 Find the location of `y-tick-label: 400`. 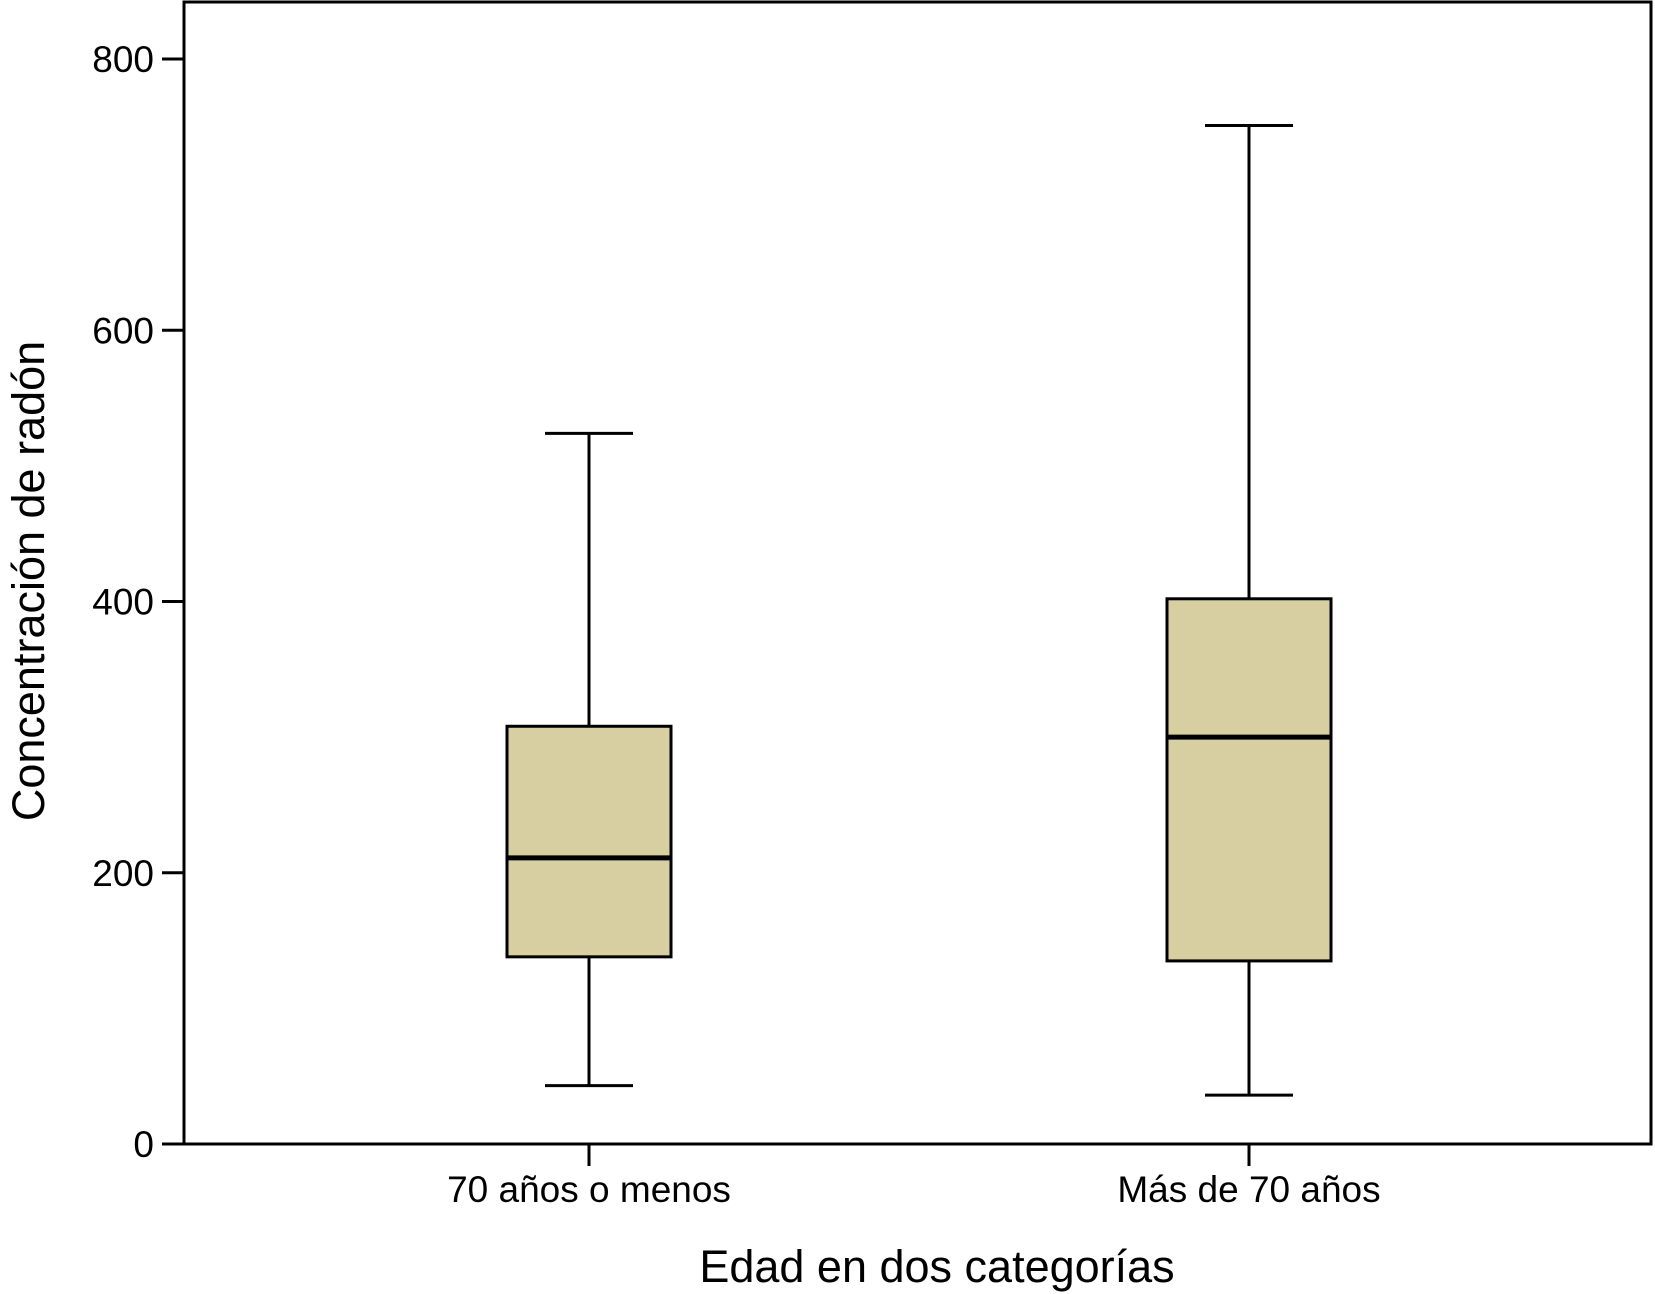

y-tick-label: 400 is located at coordinates (123, 602).